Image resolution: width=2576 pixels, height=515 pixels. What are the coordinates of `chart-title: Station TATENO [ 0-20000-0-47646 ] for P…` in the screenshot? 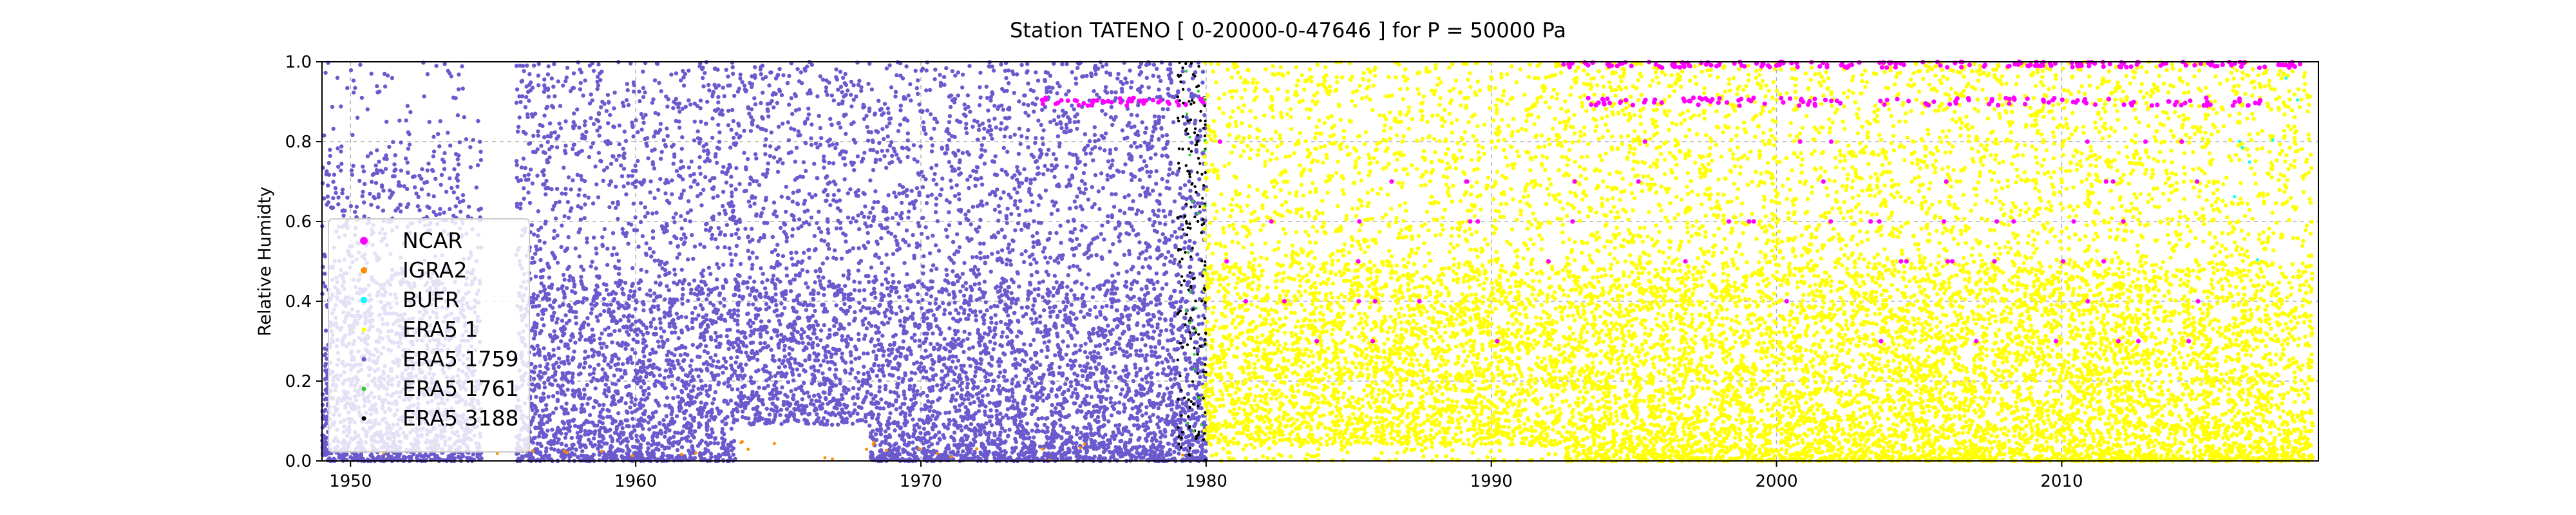 It's located at (1288, 30).